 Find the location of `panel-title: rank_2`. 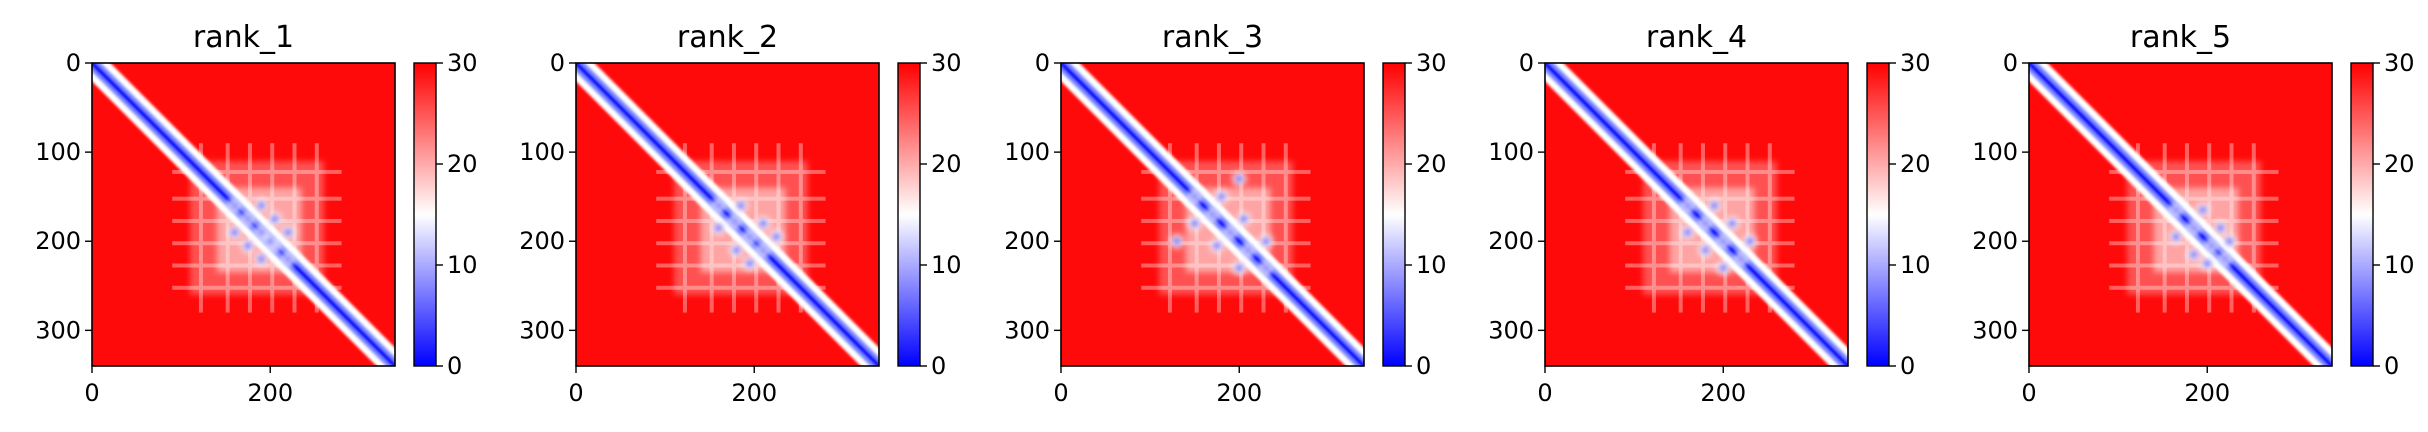

panel-title: rank_2 is located at coordinates (727, 37).